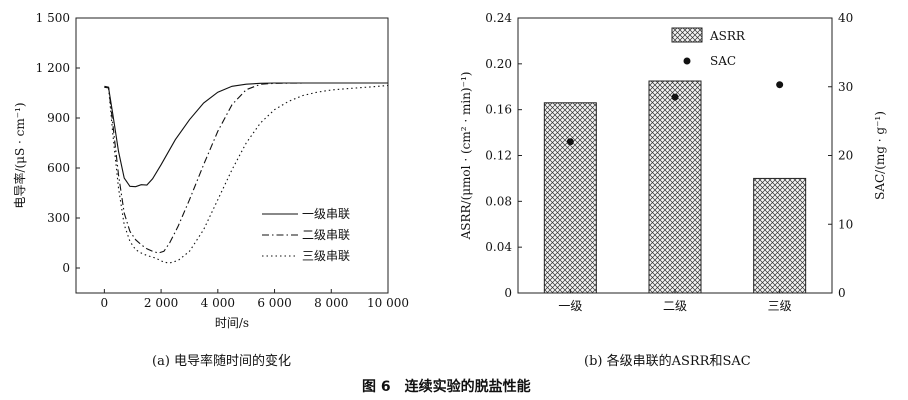  I want to click on y-tick-label: 900, so click(58, 118).